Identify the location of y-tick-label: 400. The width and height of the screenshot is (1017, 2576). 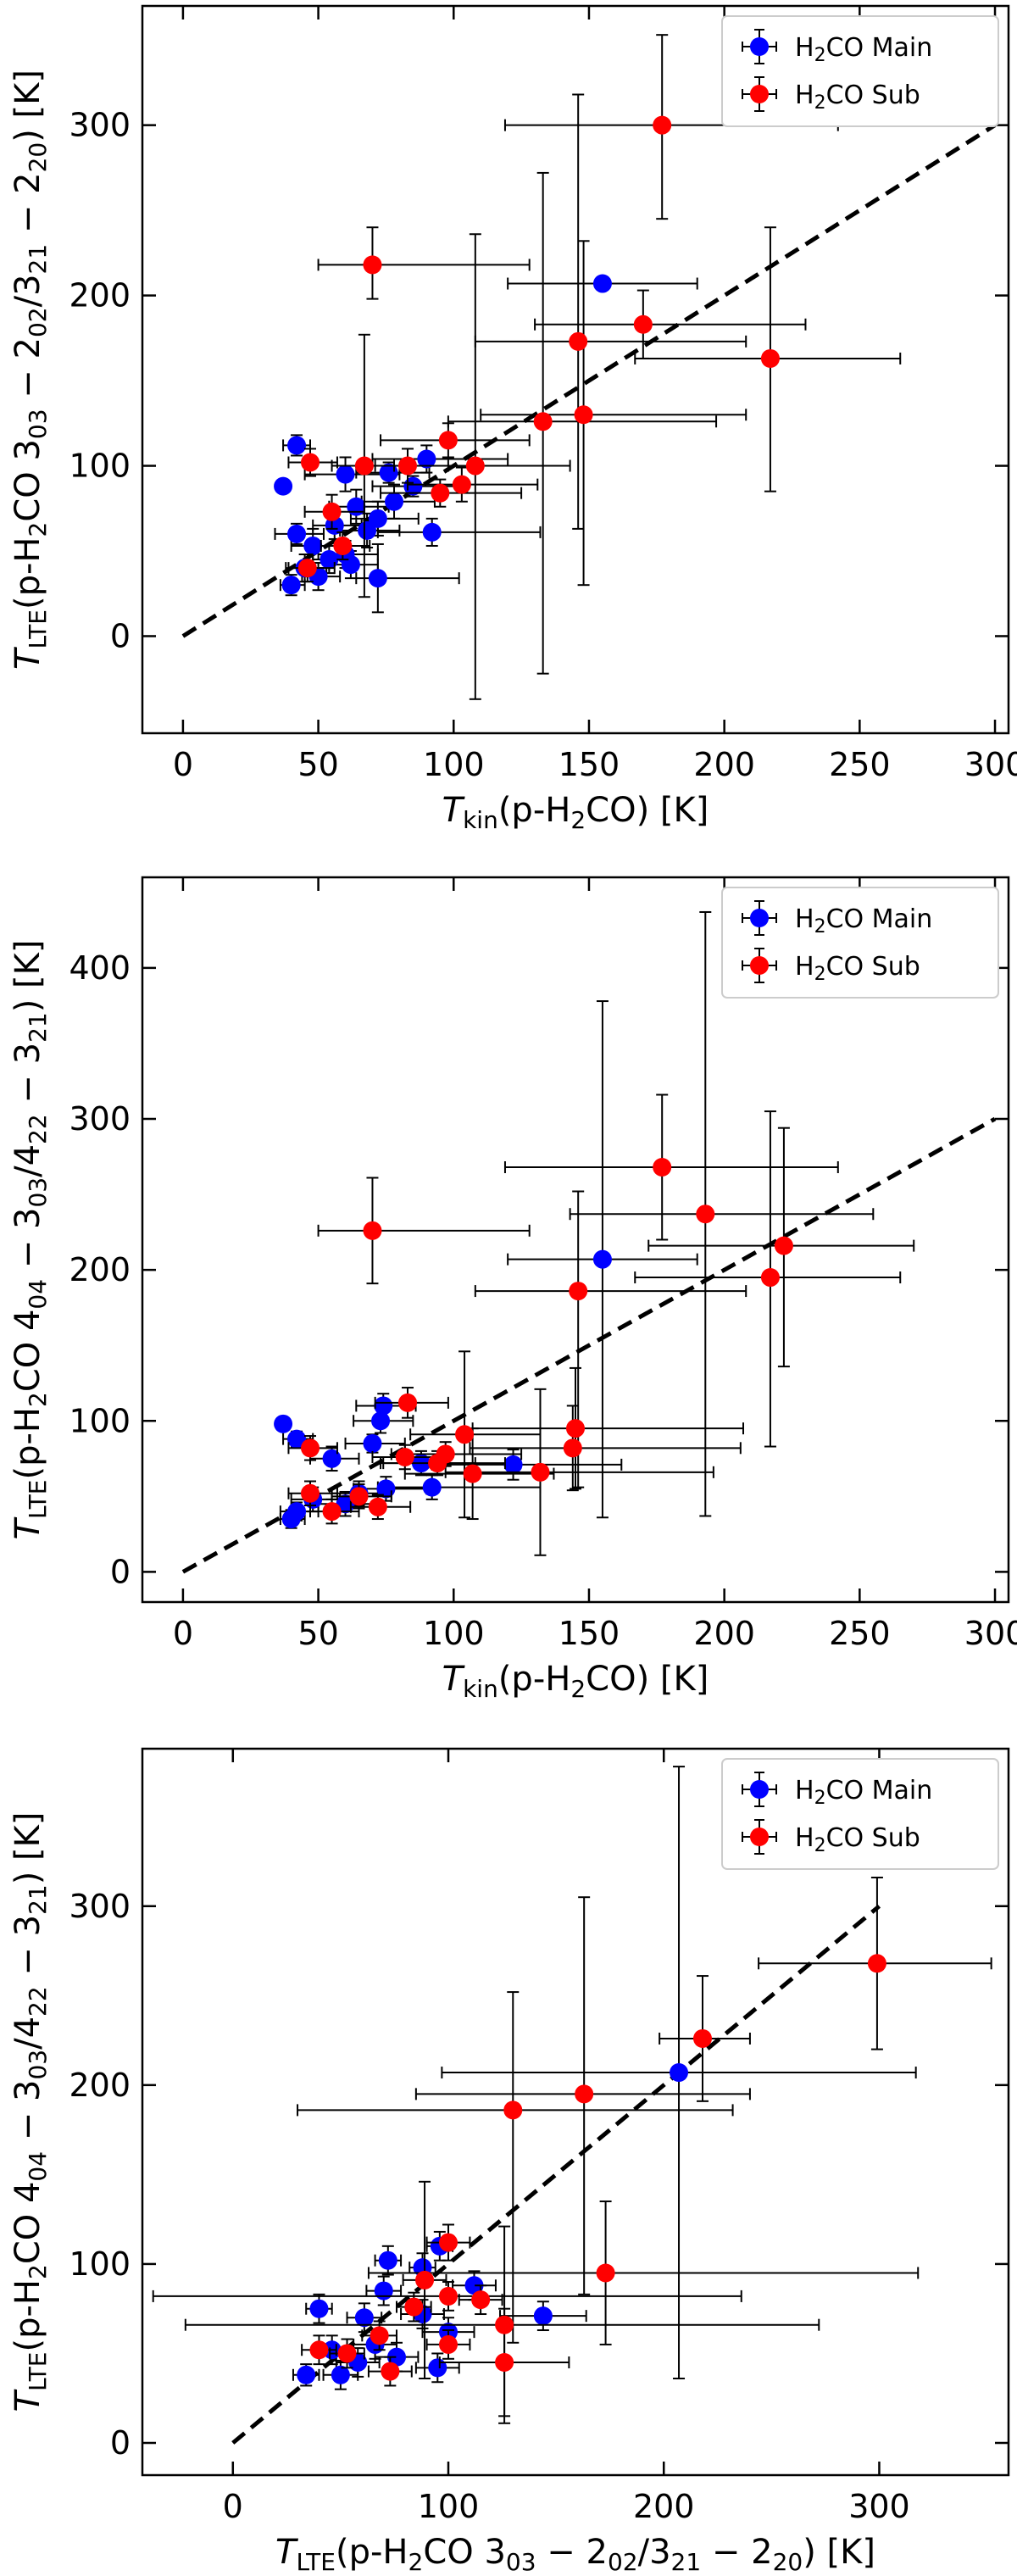
(100, 968).